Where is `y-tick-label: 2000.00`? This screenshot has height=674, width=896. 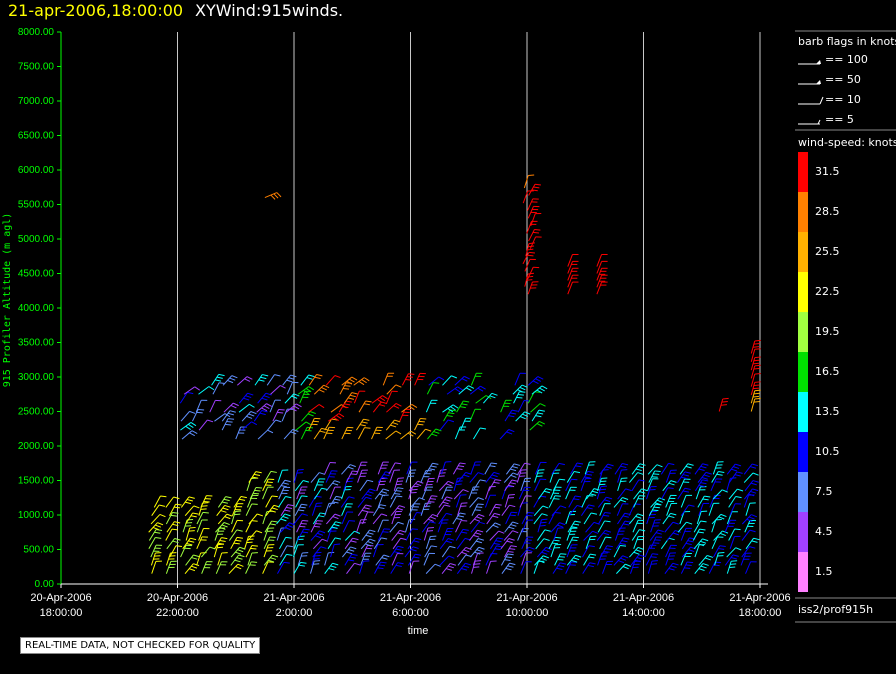
y-tick-label: 2000.00 is located at coordinates (36, 446).